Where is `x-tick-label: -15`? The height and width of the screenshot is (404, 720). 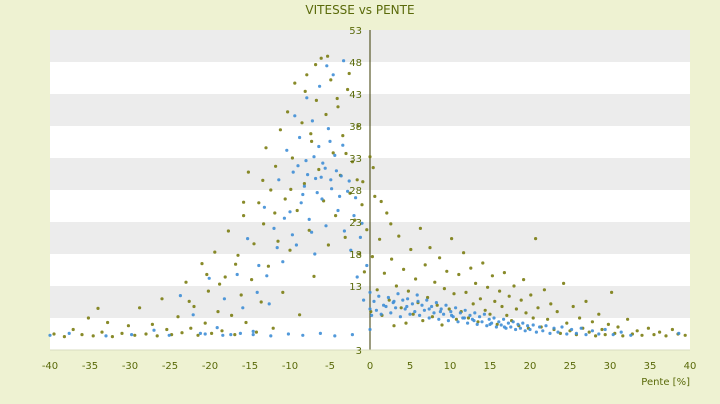 x-tick-label: -15 is located at coordinates (250, 366).